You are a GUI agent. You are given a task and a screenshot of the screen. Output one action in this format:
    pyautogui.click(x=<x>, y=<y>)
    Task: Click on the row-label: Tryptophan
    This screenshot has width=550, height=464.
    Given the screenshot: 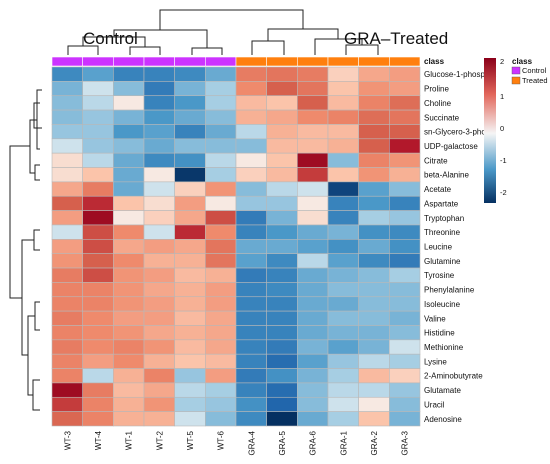 What is the action you would take?
    pyautogui.click(x=444, y=218)
    